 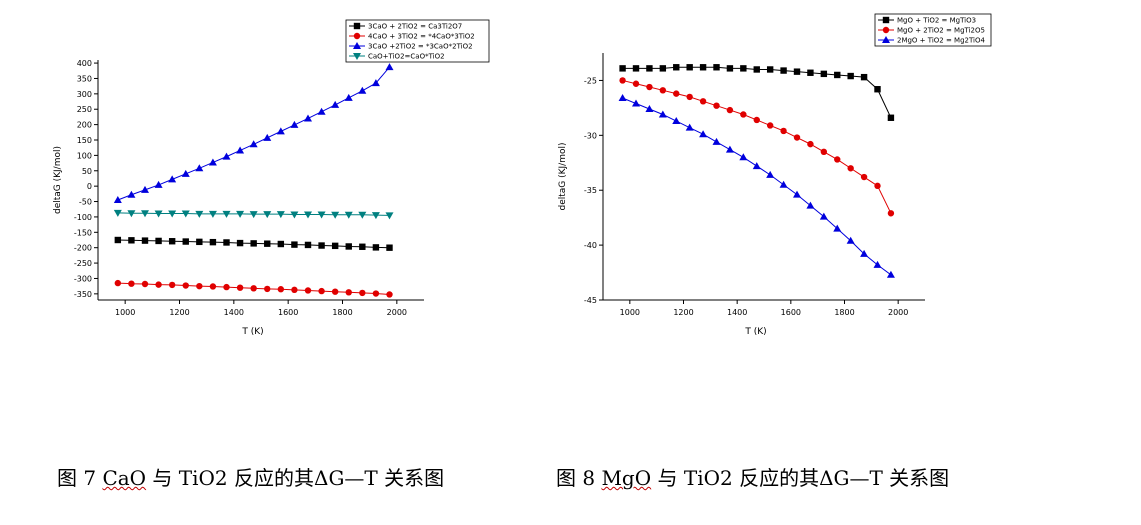 What do you see at coordinates (83, 278) in the screenshot?
I see `y-tick-label: -300` at bounding box center [83, 278].